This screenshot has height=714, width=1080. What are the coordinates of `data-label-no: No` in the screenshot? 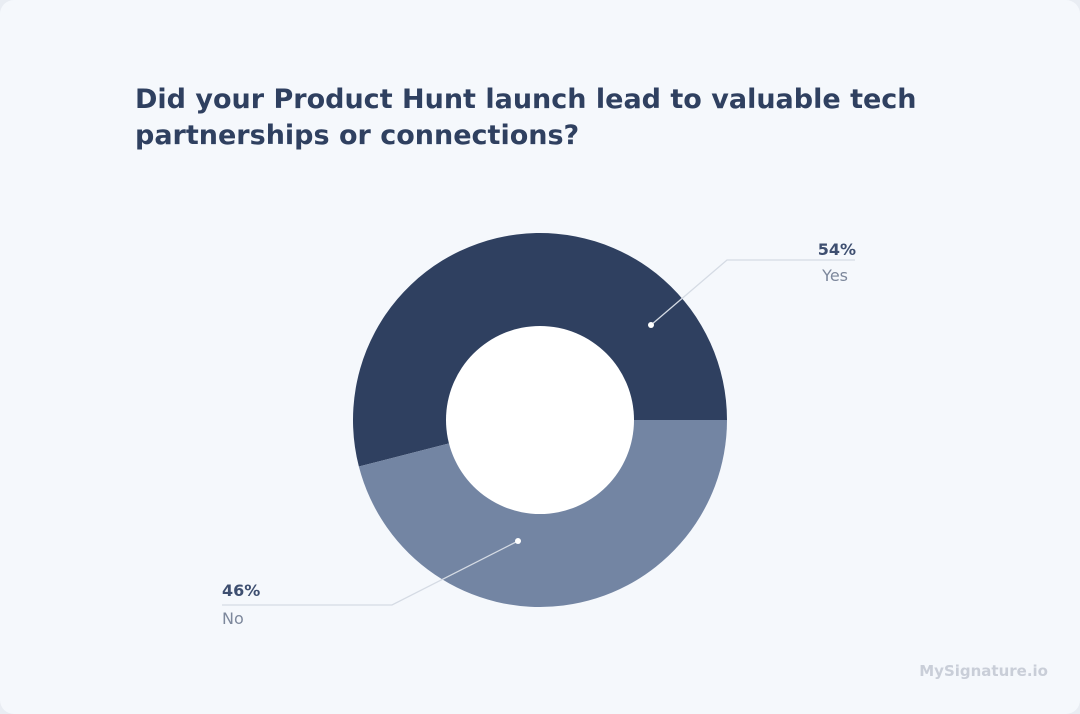 It's located at (233, 618).